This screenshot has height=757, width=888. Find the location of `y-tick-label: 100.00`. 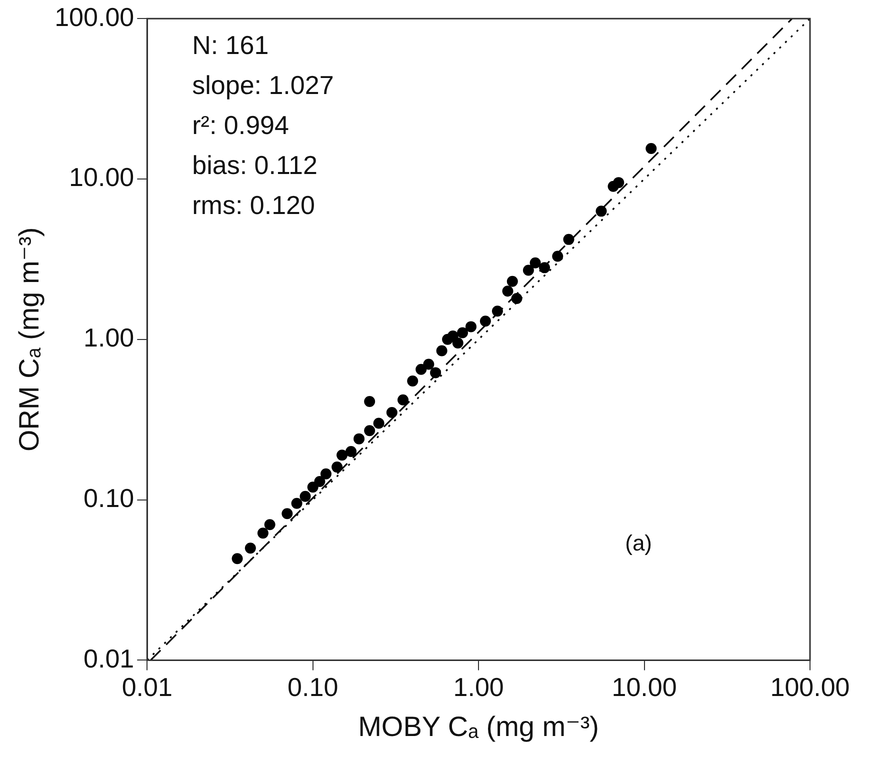

y-tick-label: 100.00 is located at coordinates (94, 17).